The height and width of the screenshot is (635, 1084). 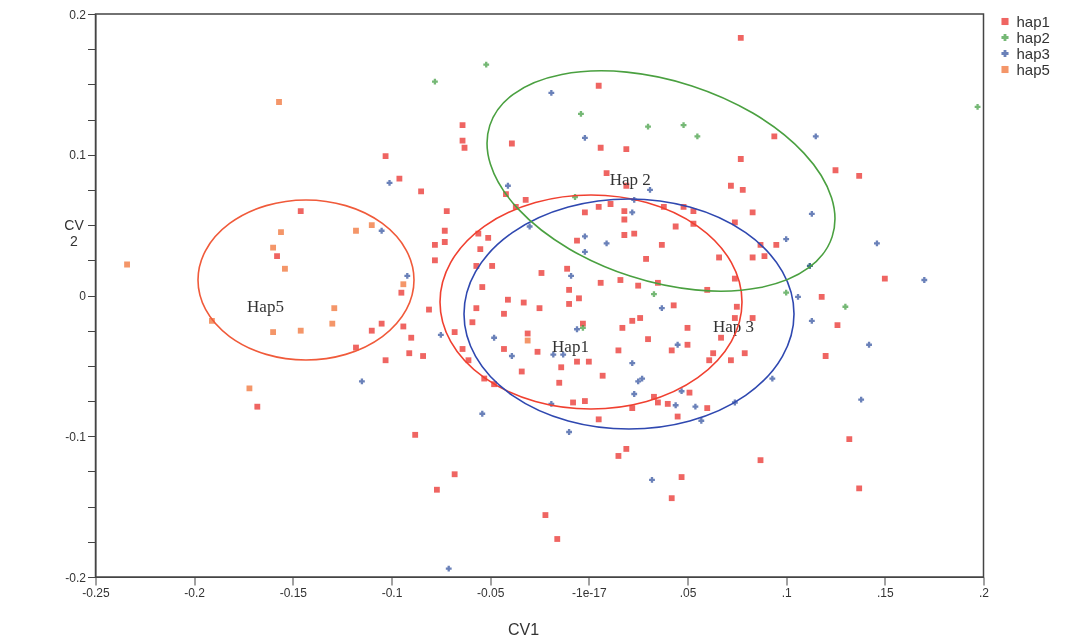 I want to click on x-tick-label: -0.1, so click(x=392, y=592).